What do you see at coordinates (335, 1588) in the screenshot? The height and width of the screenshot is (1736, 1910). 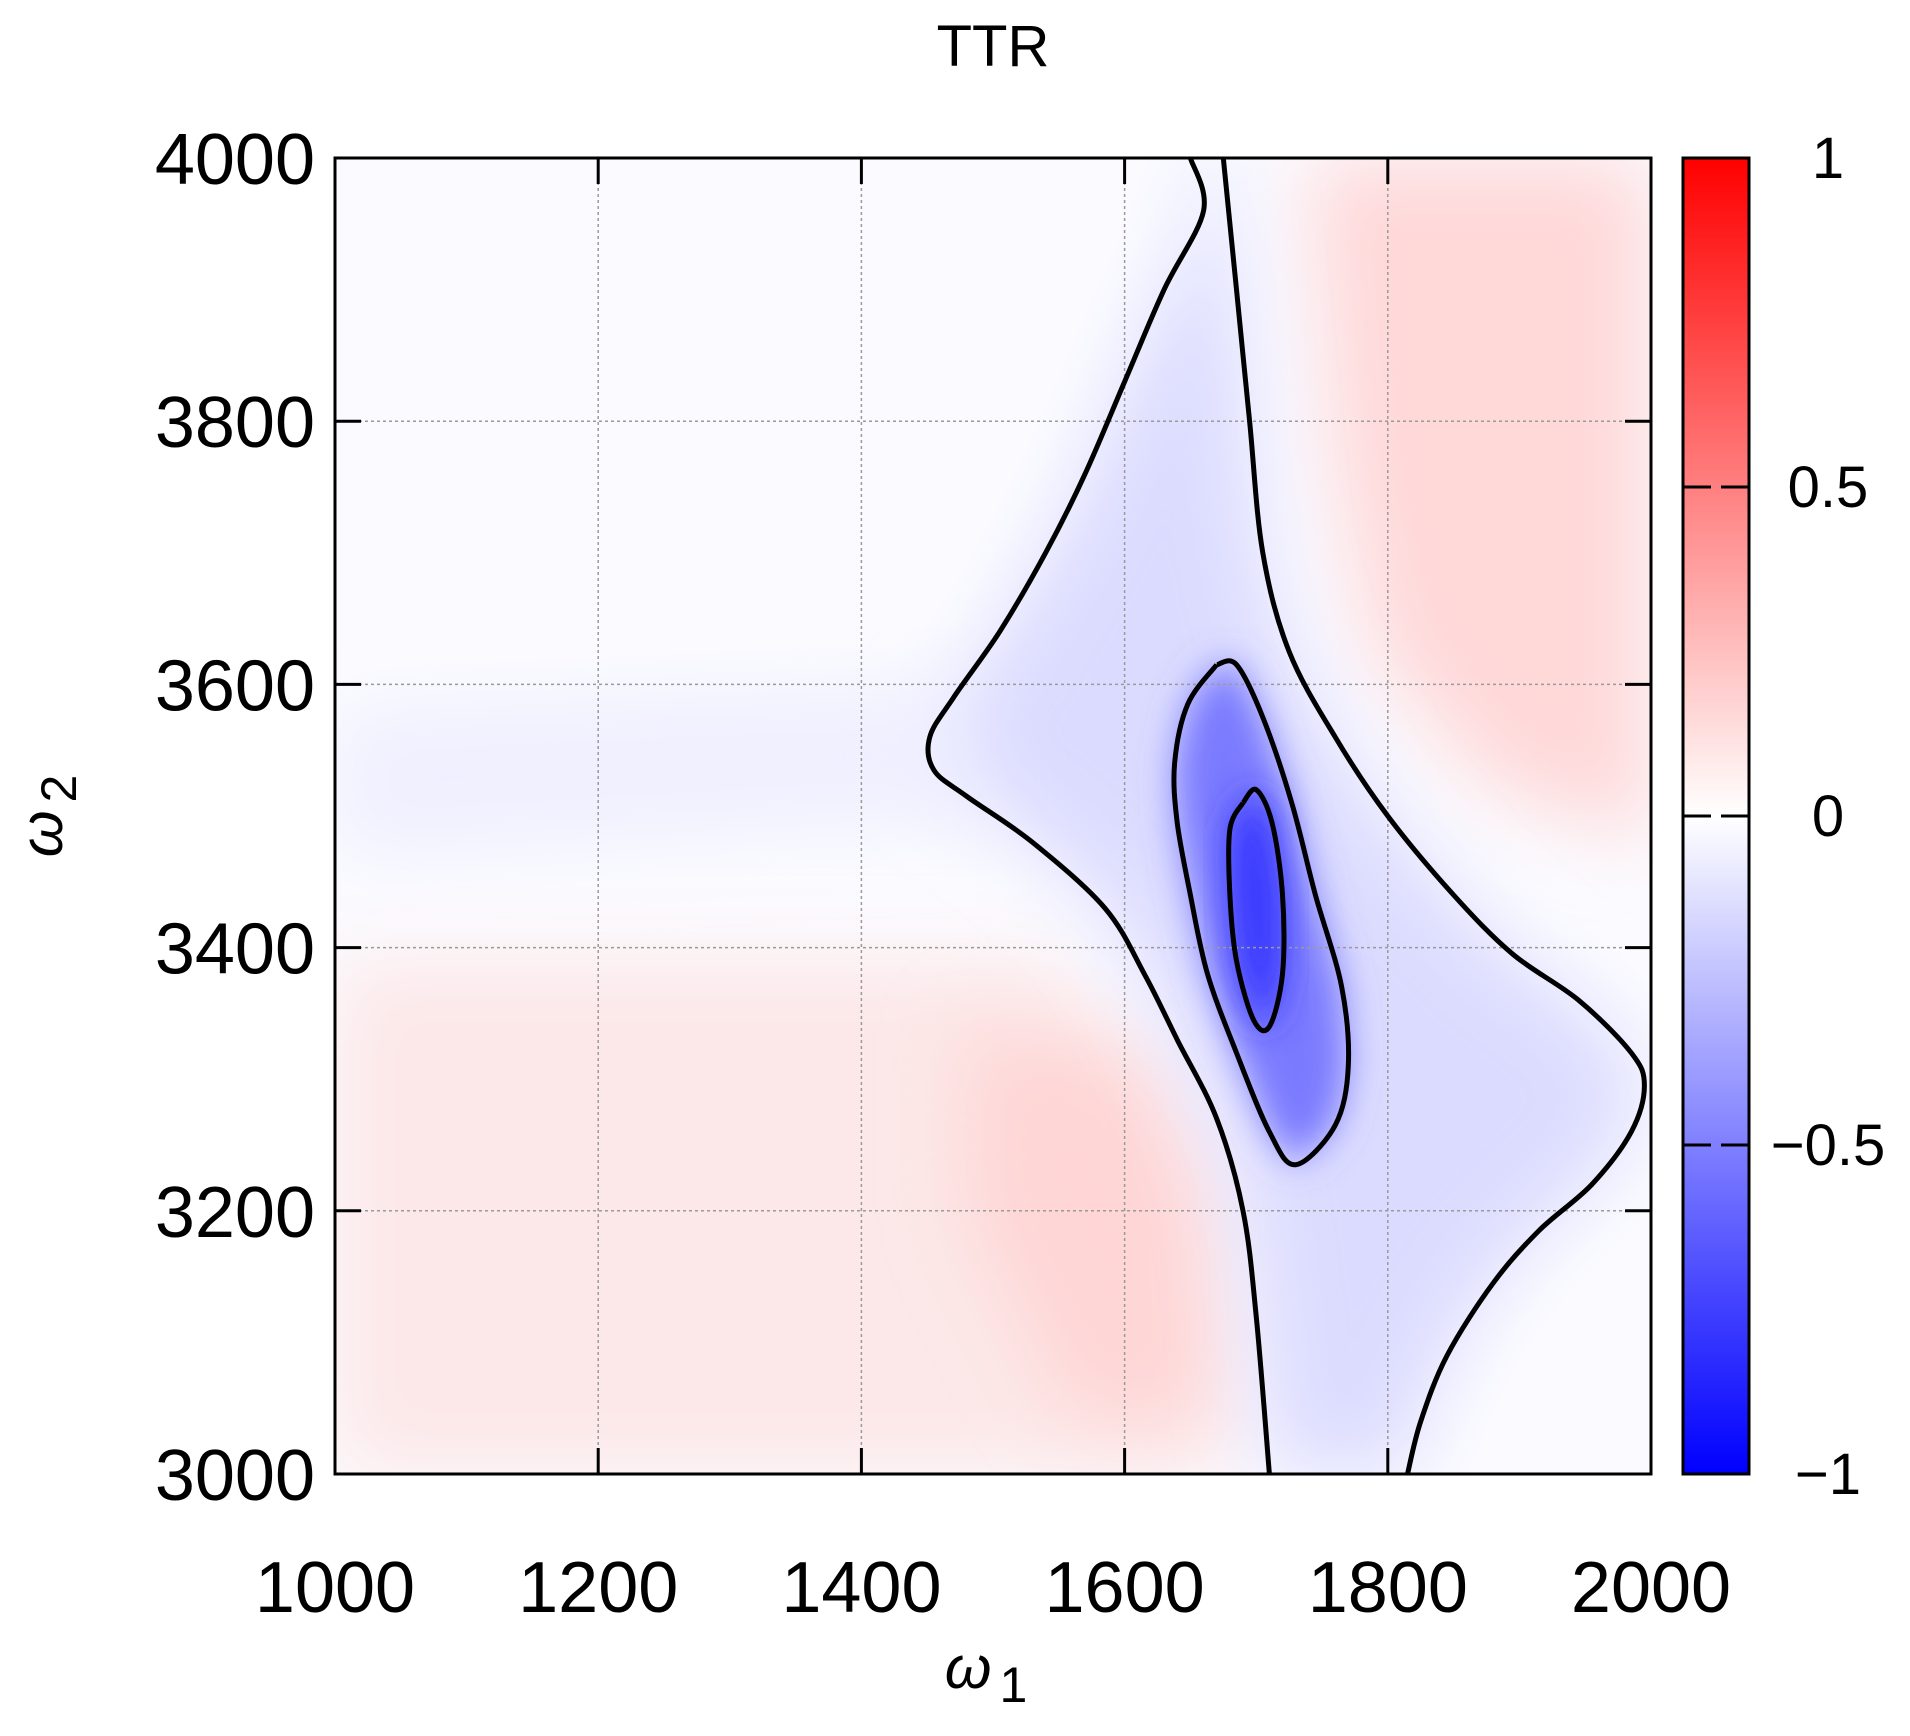 I see `x-tick-label-1000: 1000` at bounding box center [335, 1588].